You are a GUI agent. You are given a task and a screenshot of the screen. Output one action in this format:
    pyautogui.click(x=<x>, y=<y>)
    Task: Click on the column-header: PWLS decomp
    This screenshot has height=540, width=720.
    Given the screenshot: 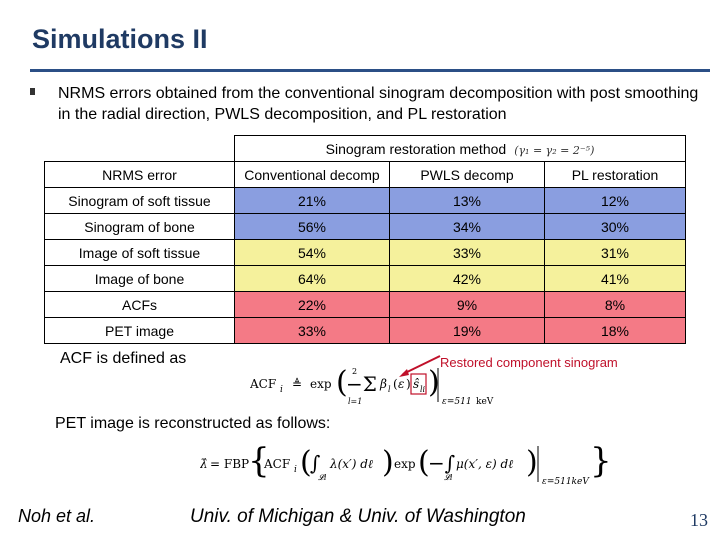 What is the action you would take?
    pyautogui.click(x=467, y=174)
    